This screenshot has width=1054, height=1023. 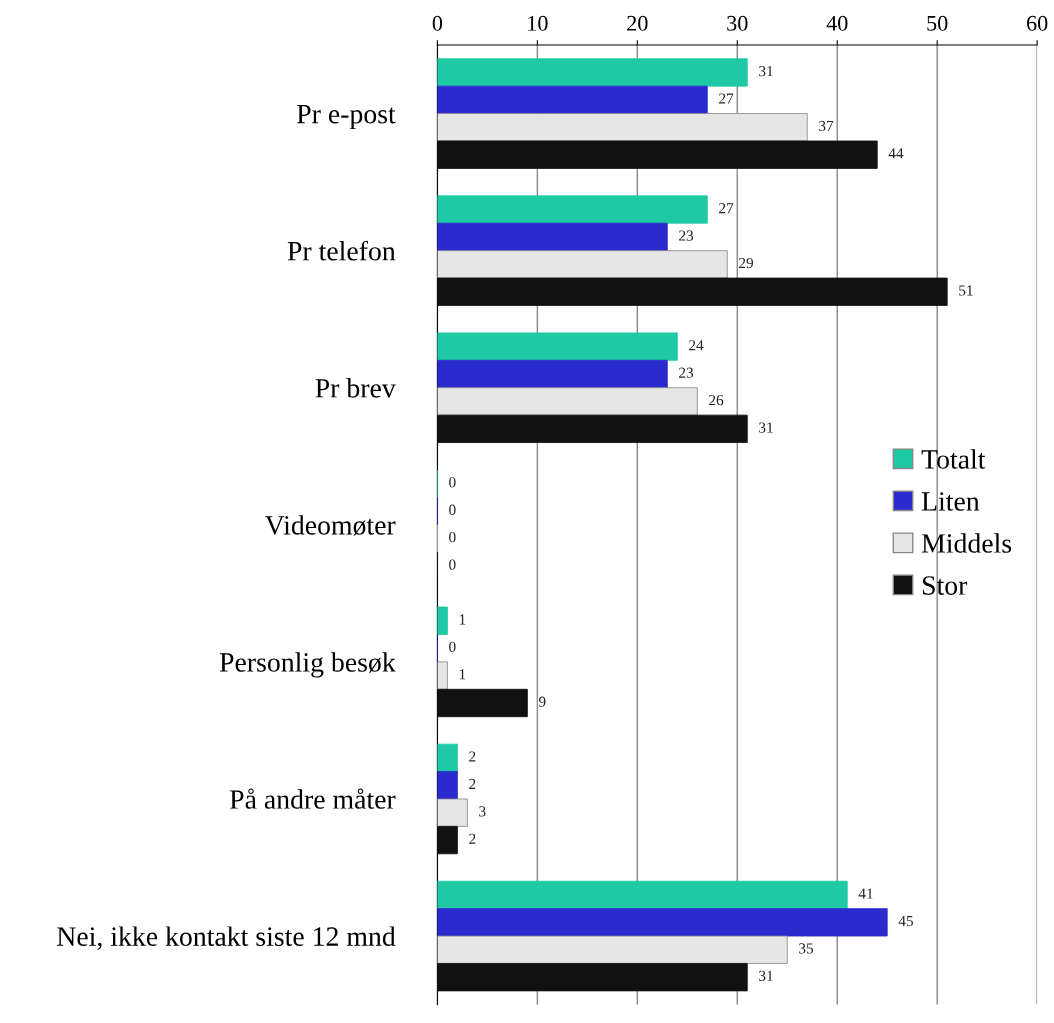 I want to click on x-tick-label: 10, so click(x=538, y=23).